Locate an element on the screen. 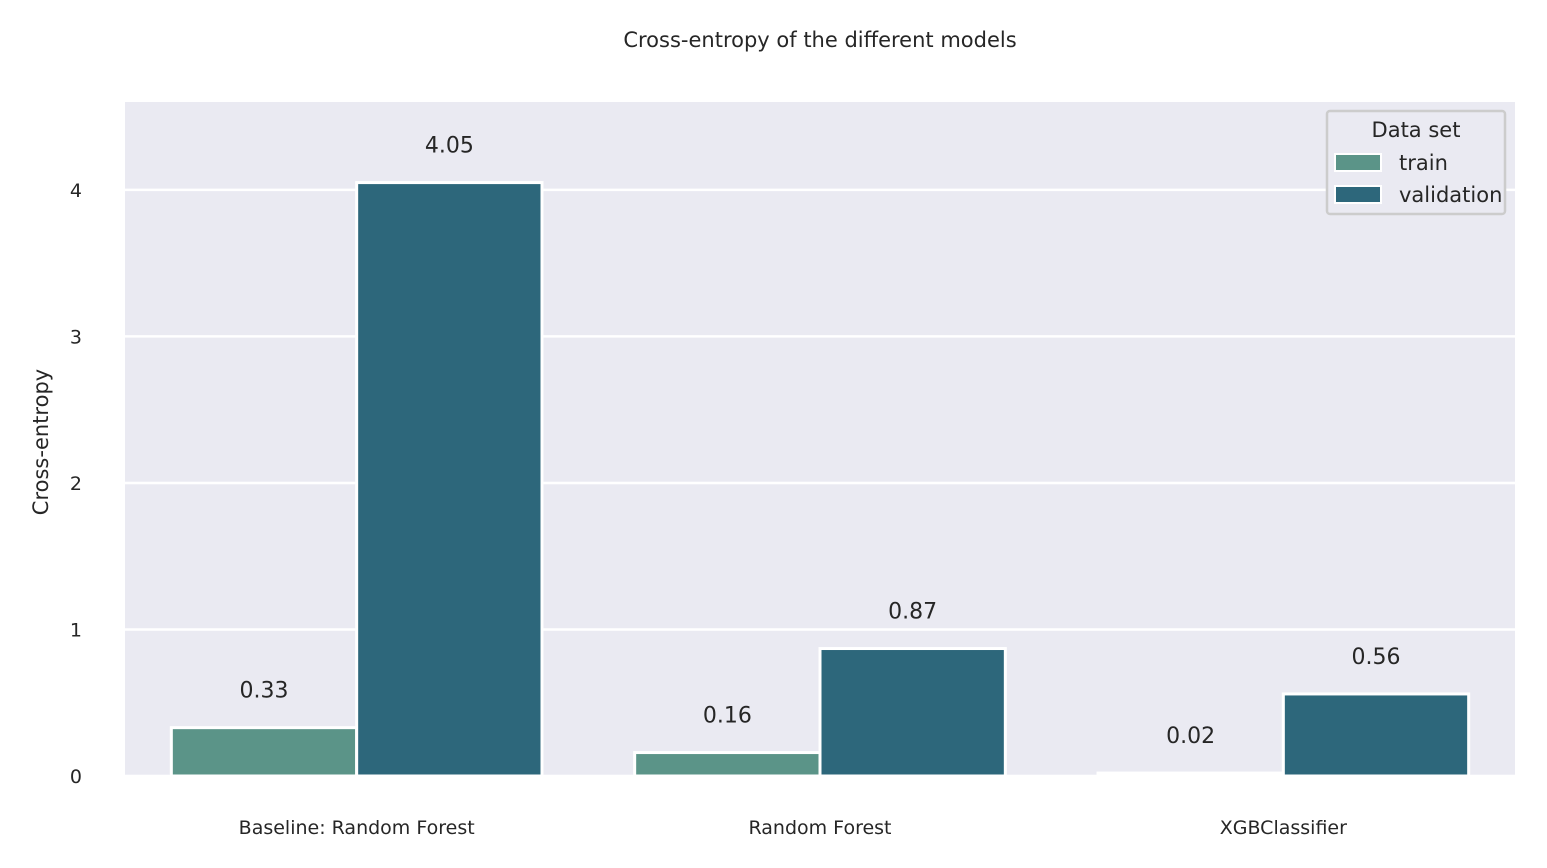 The image size is (1547, 868). bar-value-label: 0.16 is located at coordinates (727, 716).